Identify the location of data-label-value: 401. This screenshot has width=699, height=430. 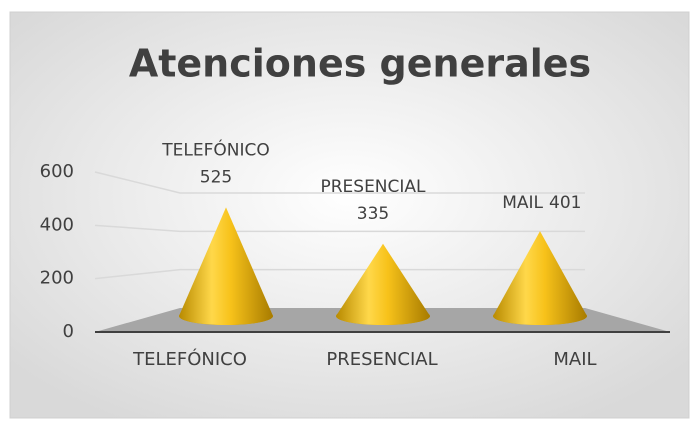
(565, 203).